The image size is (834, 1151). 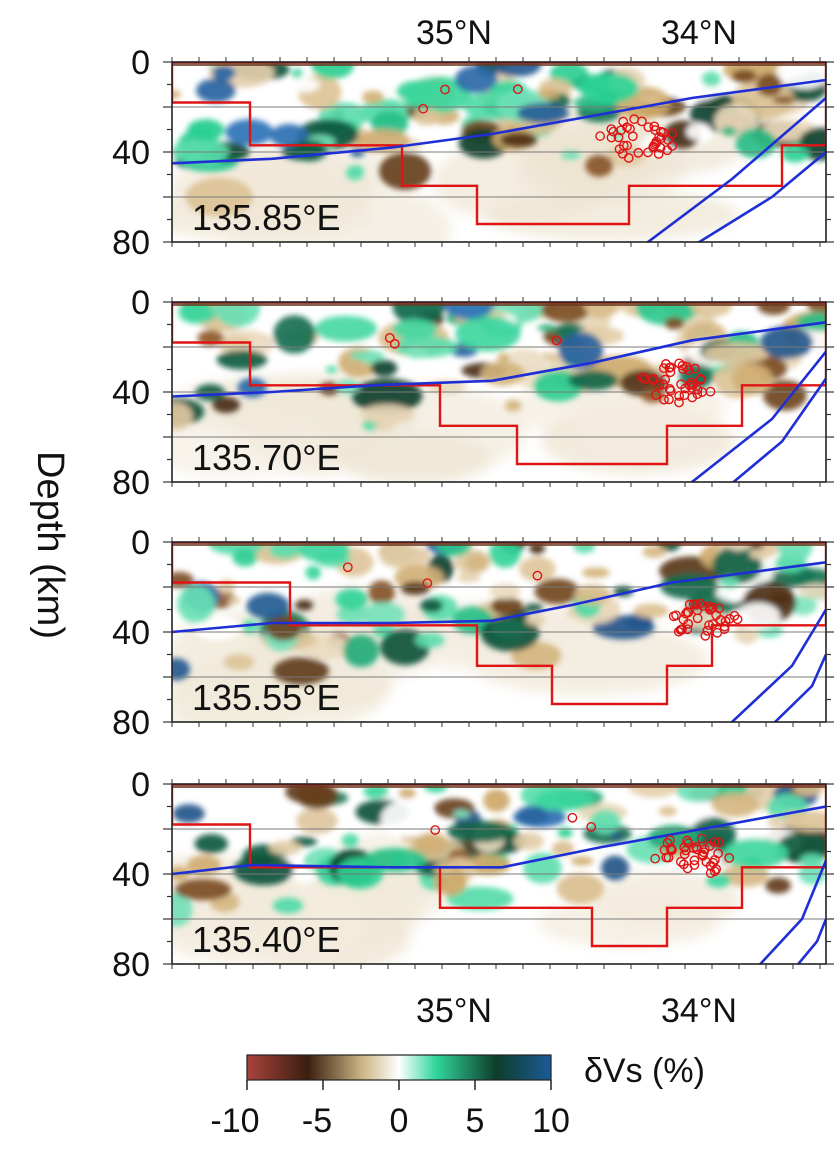 I want to click on top-tick-34N: 34°N, so click(x=699, y=33).